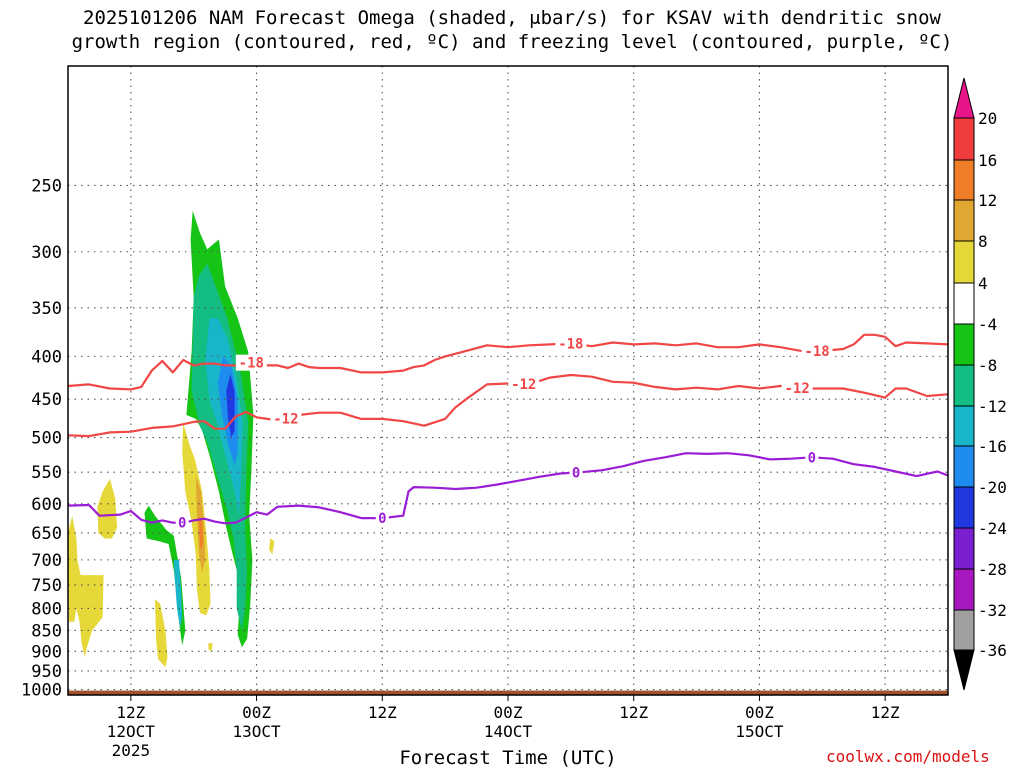 This screenshot has height=768, width=1024. I want to click on y-tick-850: 850, so click(46, 631).